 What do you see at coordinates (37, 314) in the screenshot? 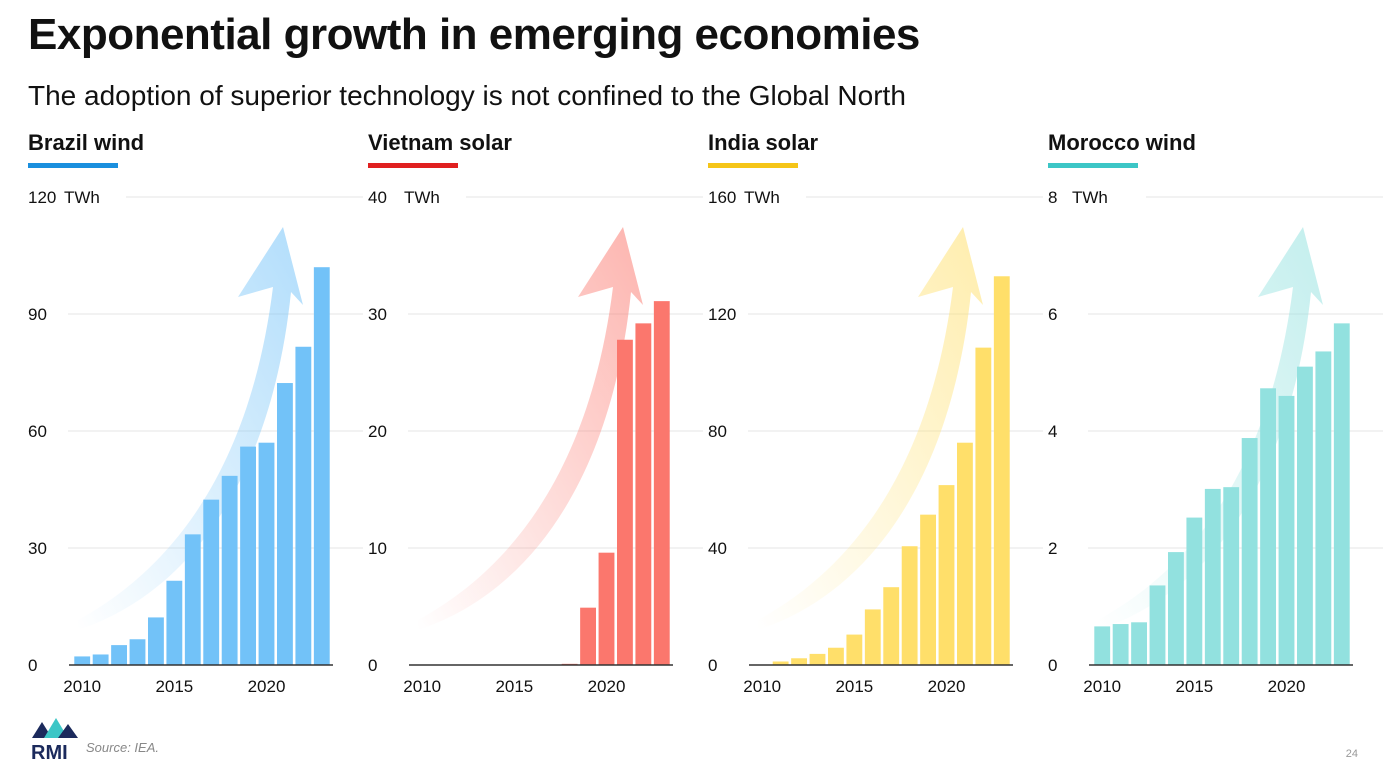
I see `y-tick-label: 90` at bounding box center [37, 314].